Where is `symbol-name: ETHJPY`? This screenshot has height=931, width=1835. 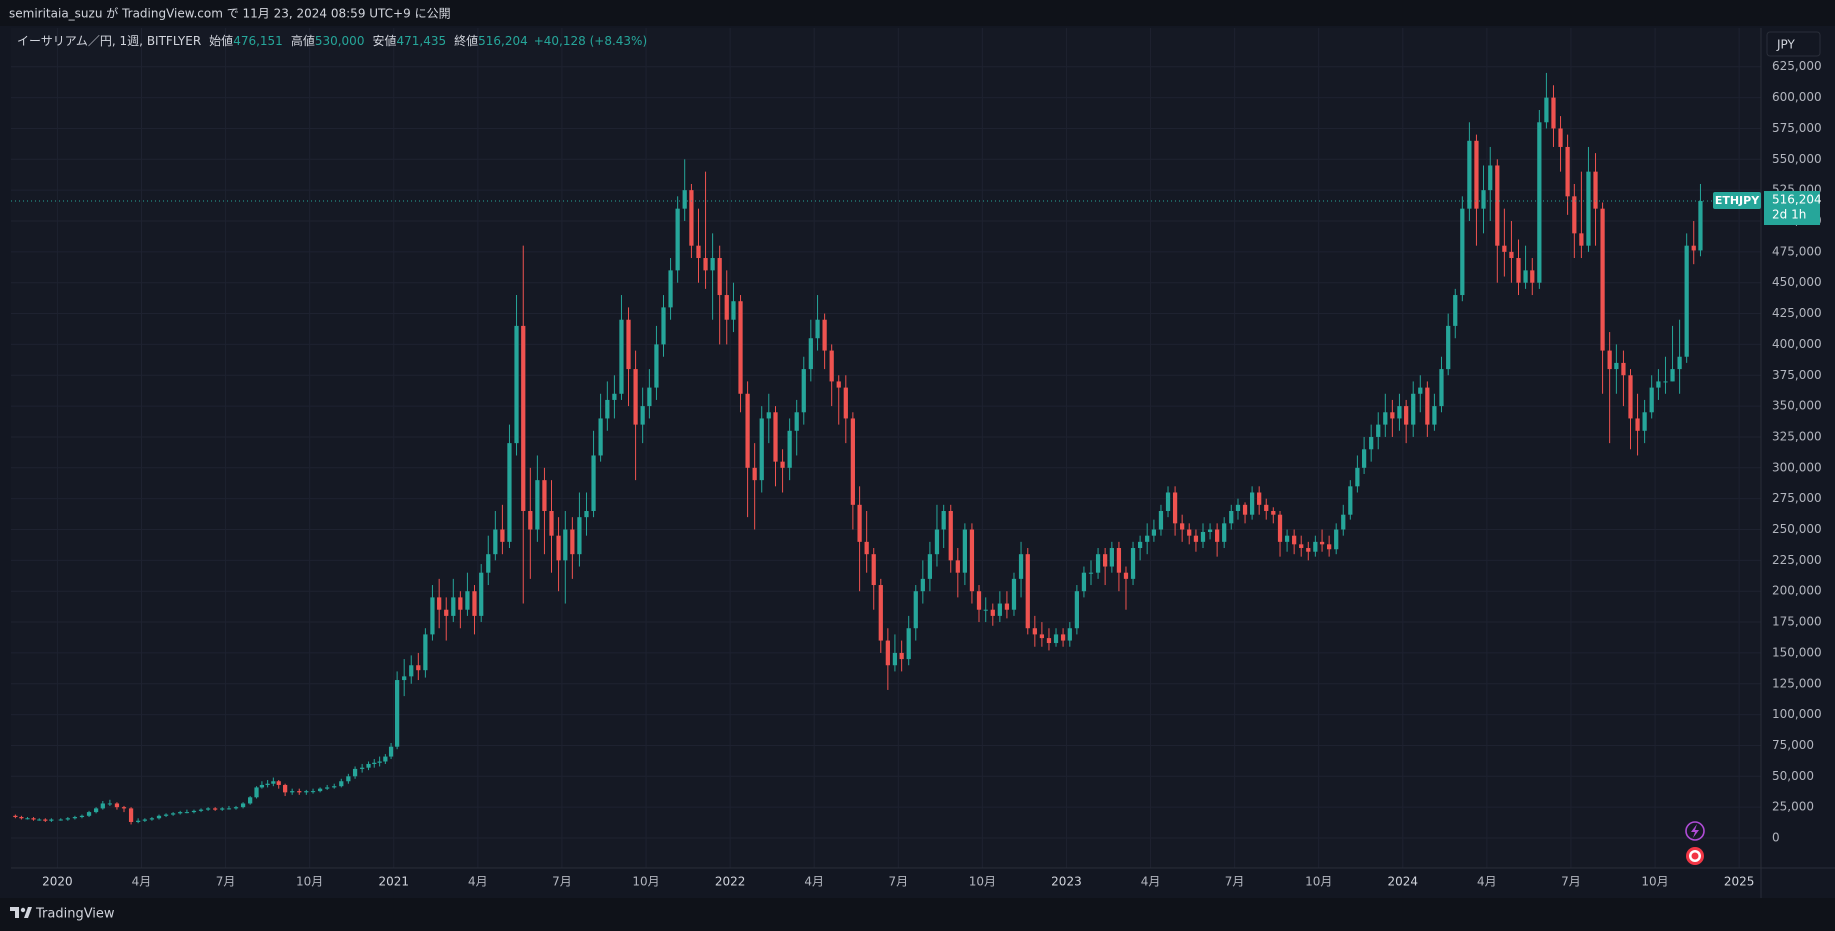
symbol-name: ETHJPY is located at coordinates (1737, 200).